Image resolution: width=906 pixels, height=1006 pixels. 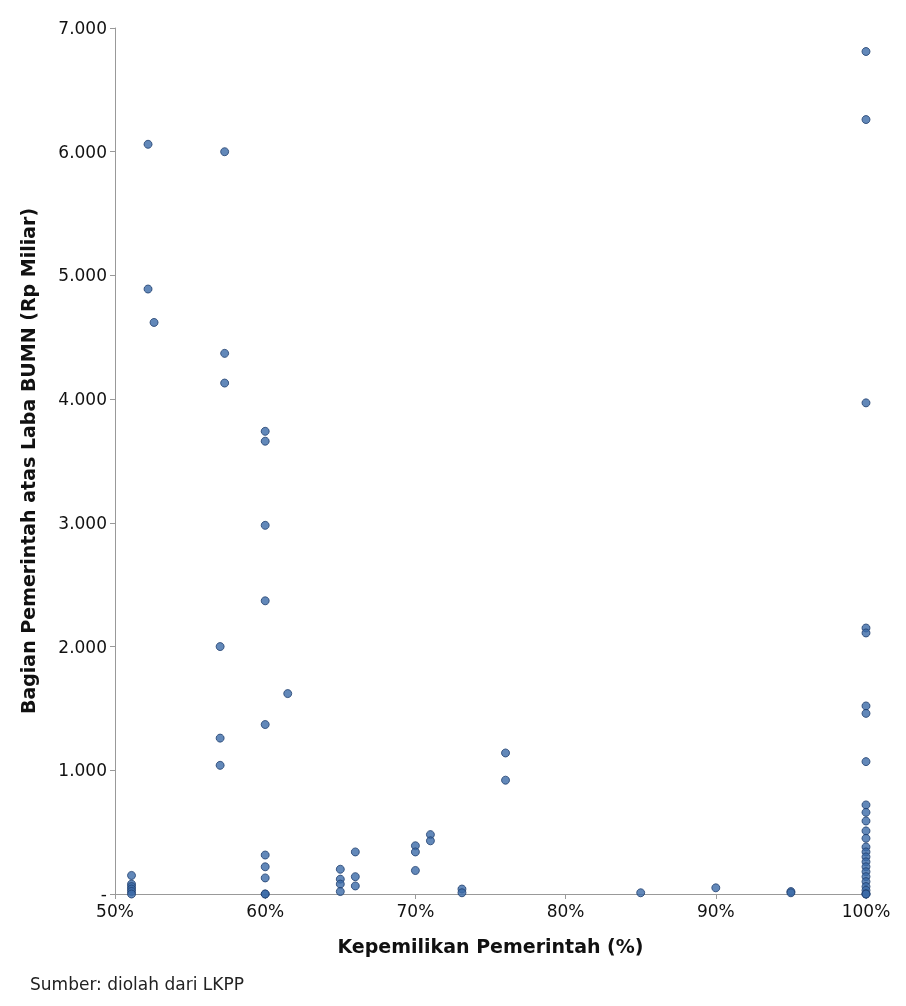 I want to click on y-tick-label: 6.000, so click(x=82, y=151).